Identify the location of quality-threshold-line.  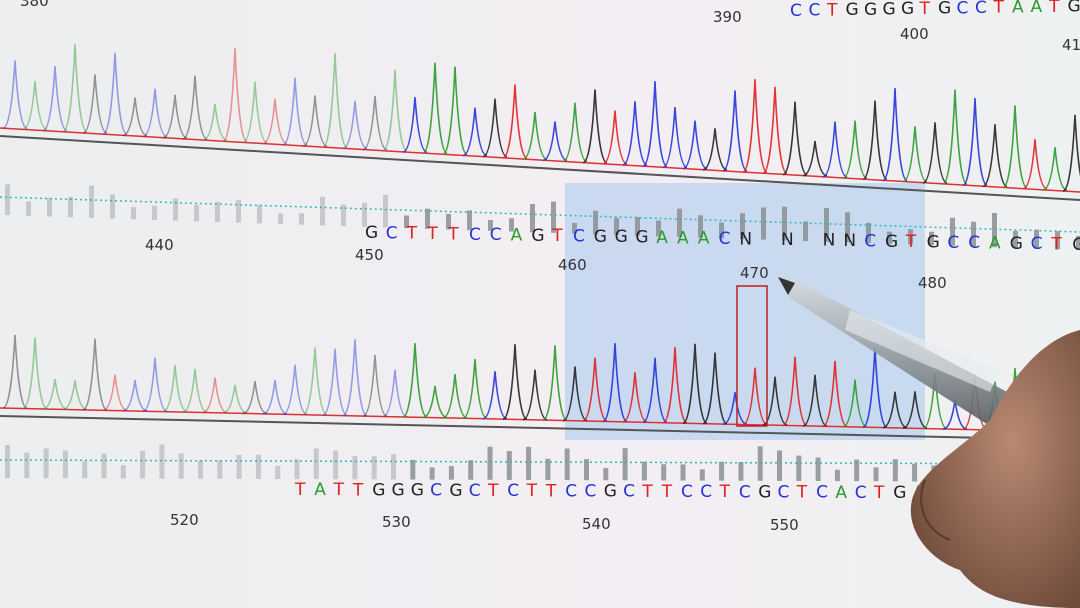
(540, 462).